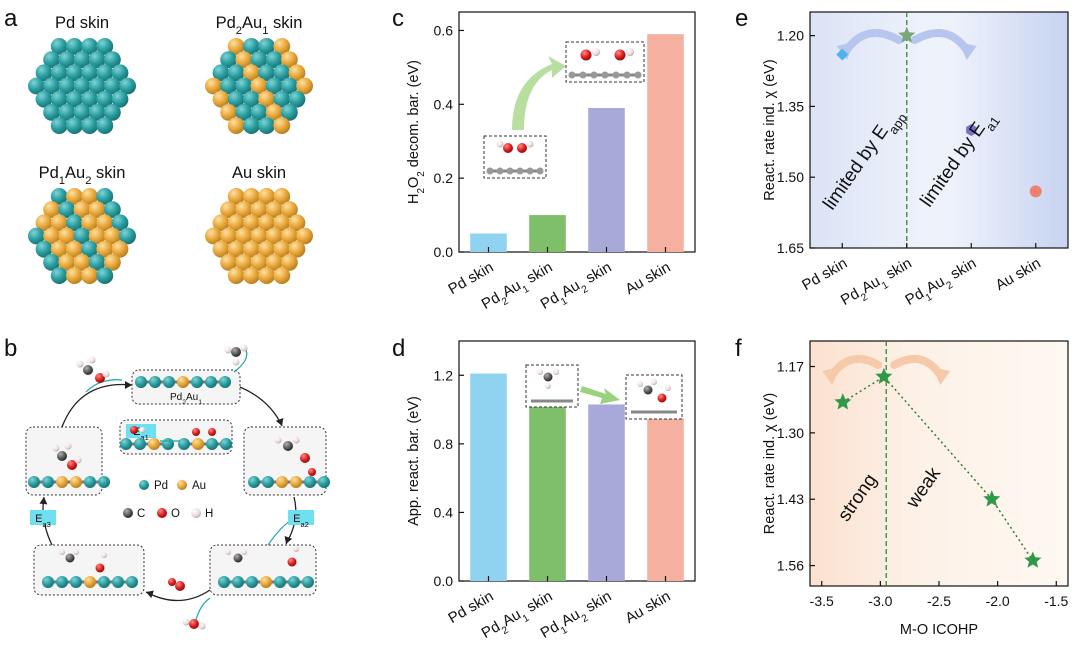 The width and height of the screenshot is (1080, 649). What do you see at coordinates (770, 463) in the screenshot?
I see `chart-f-y-axis-label: React. rate ind. χ (eV)` at bounding box center [770, 463].